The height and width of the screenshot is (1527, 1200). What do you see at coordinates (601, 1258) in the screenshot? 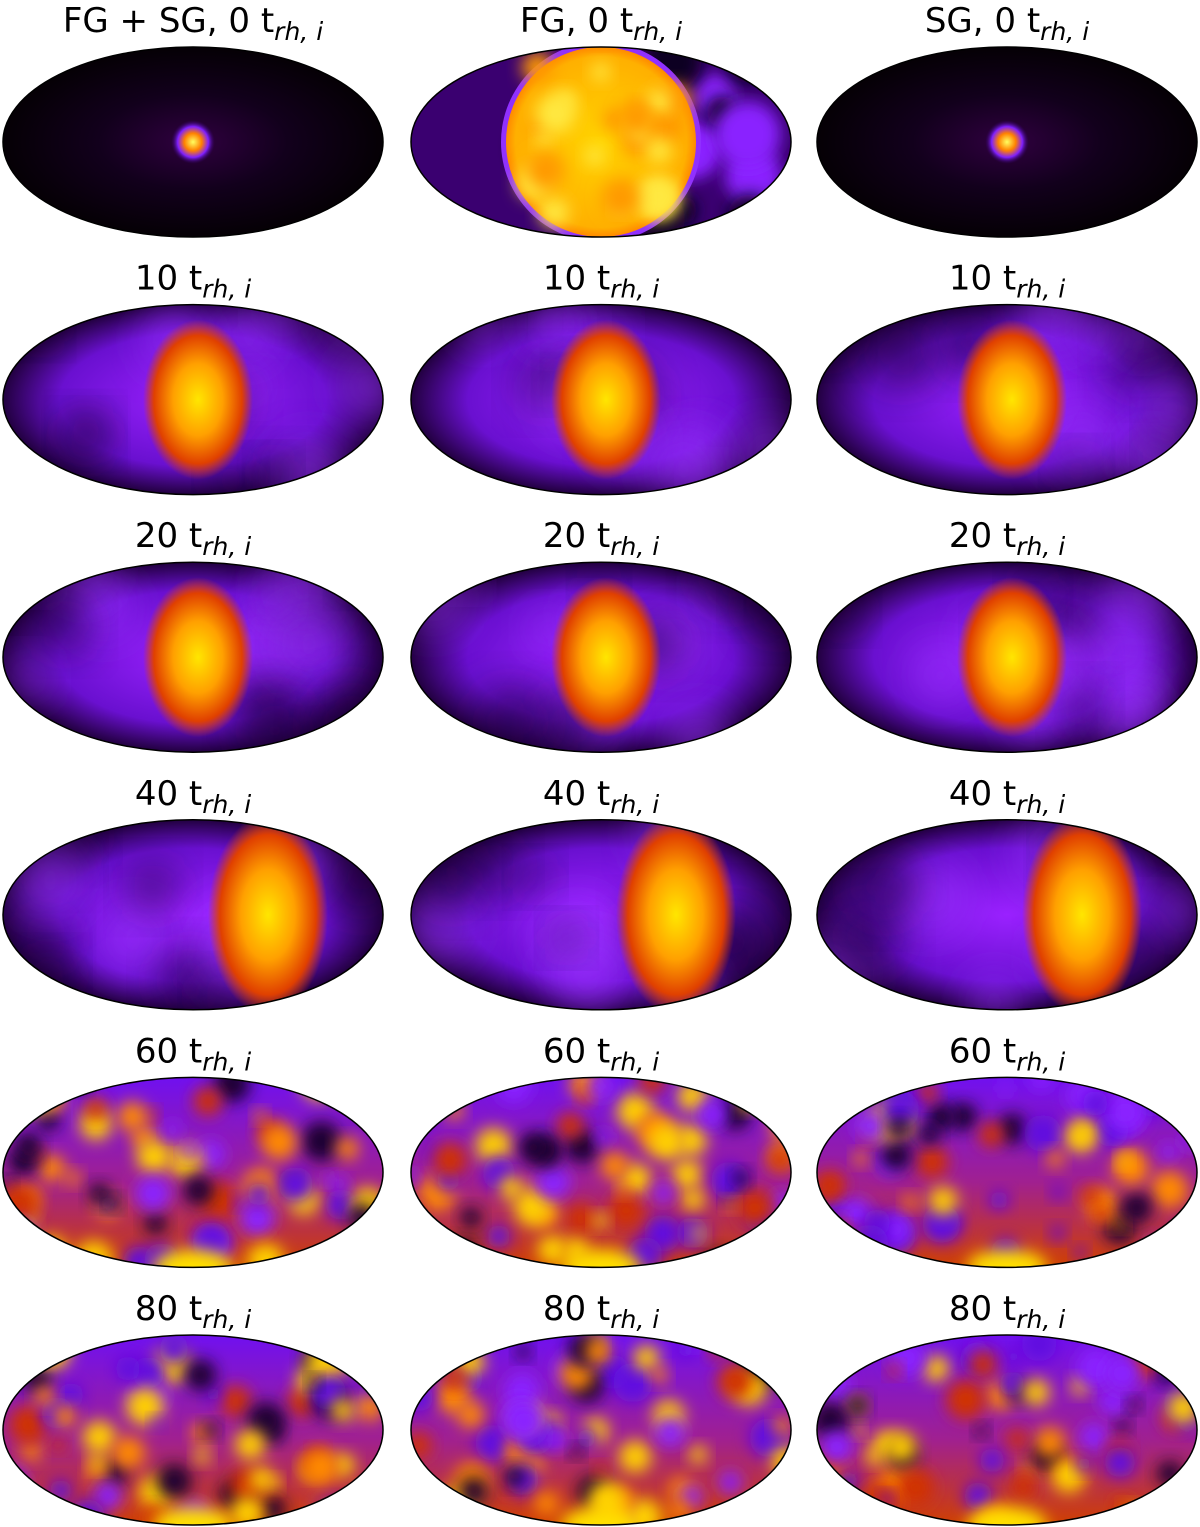
I see `bottom-glow` at bounding box center [601, 1258].